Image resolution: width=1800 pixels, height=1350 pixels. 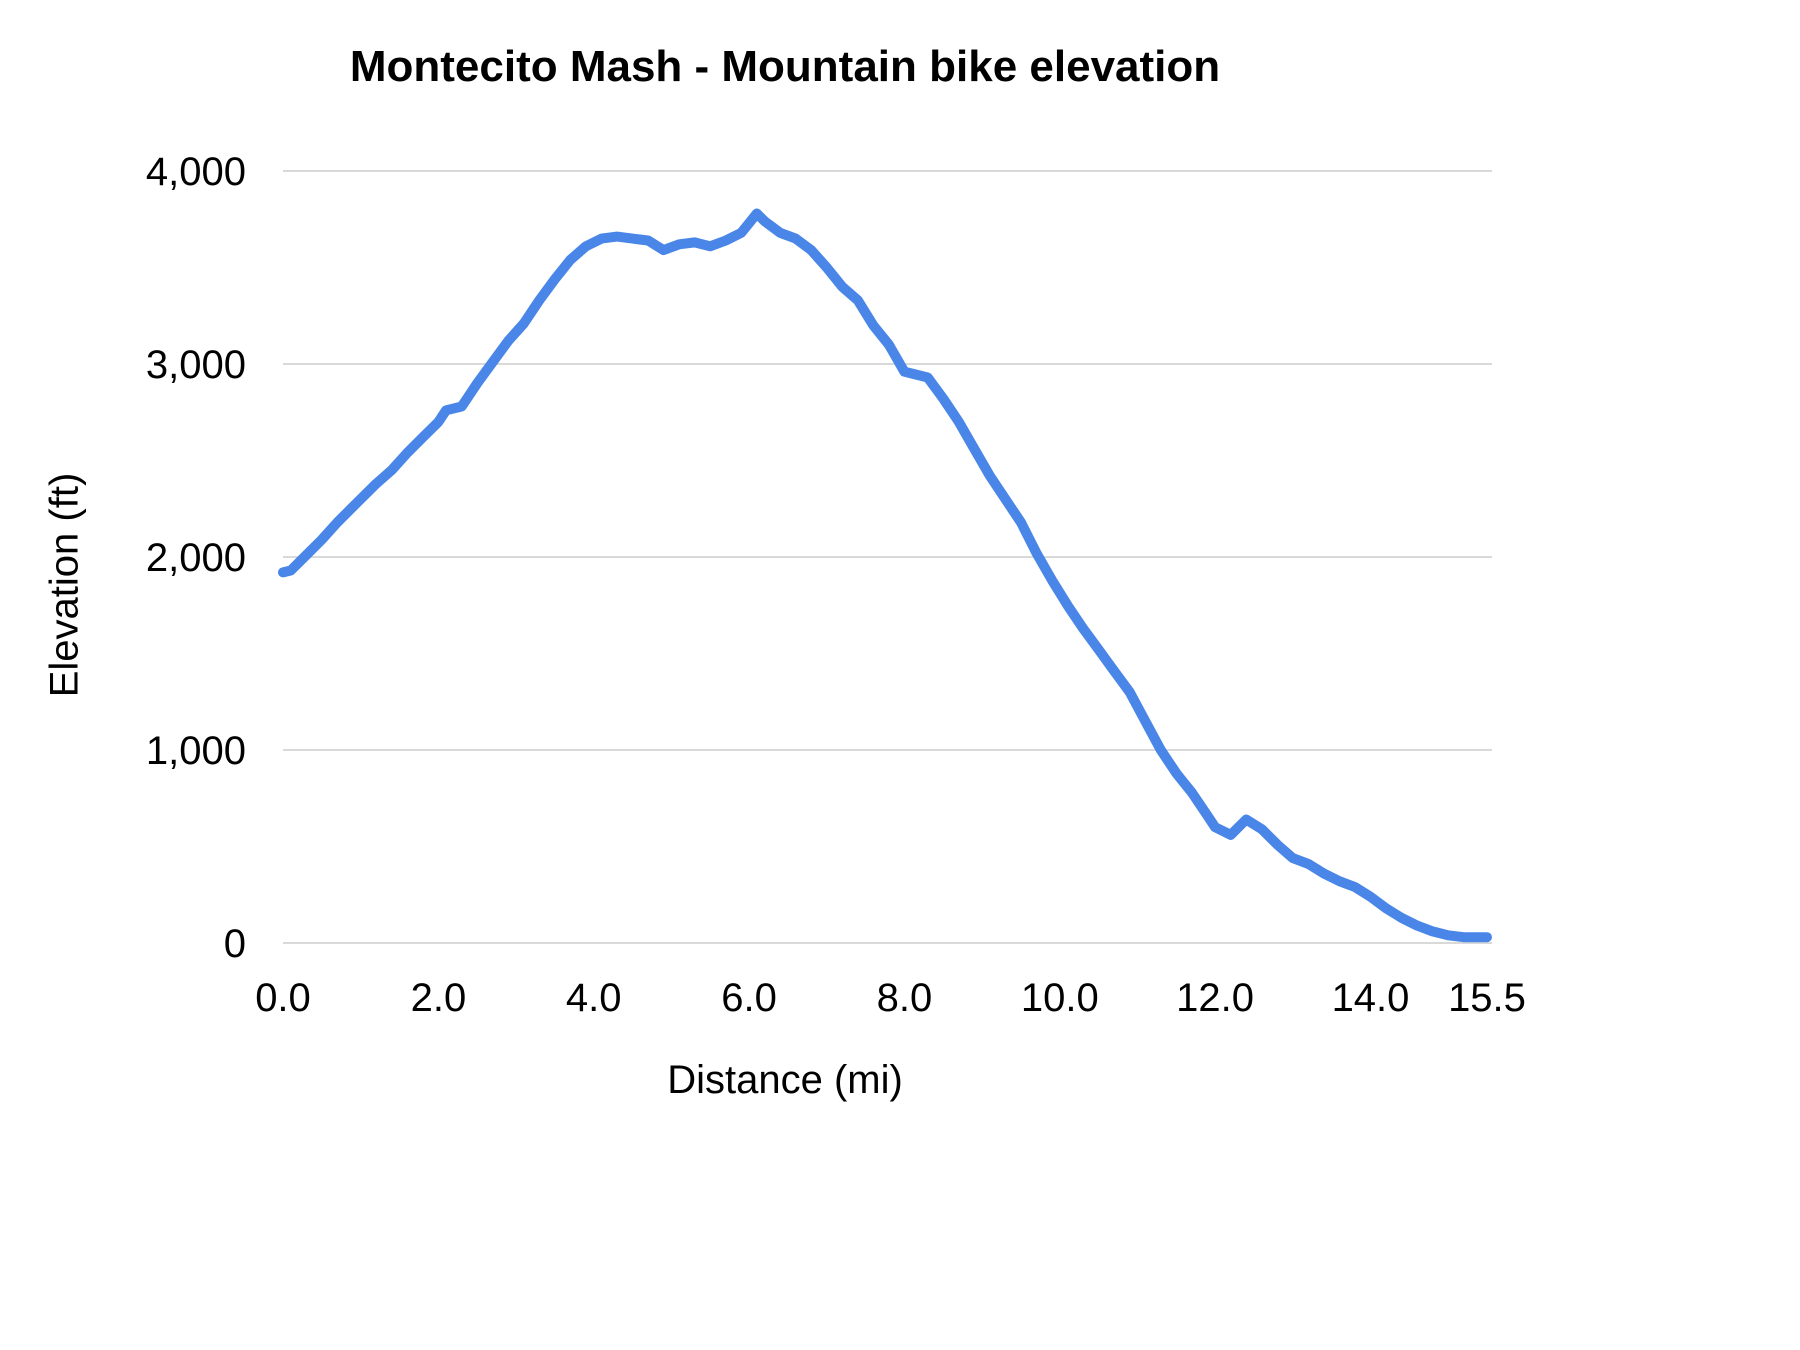 What do you see at coordinates (196, 751) in the screenshot?
I see `y-tick-label: 1,000` at bounding box center [196, 751].